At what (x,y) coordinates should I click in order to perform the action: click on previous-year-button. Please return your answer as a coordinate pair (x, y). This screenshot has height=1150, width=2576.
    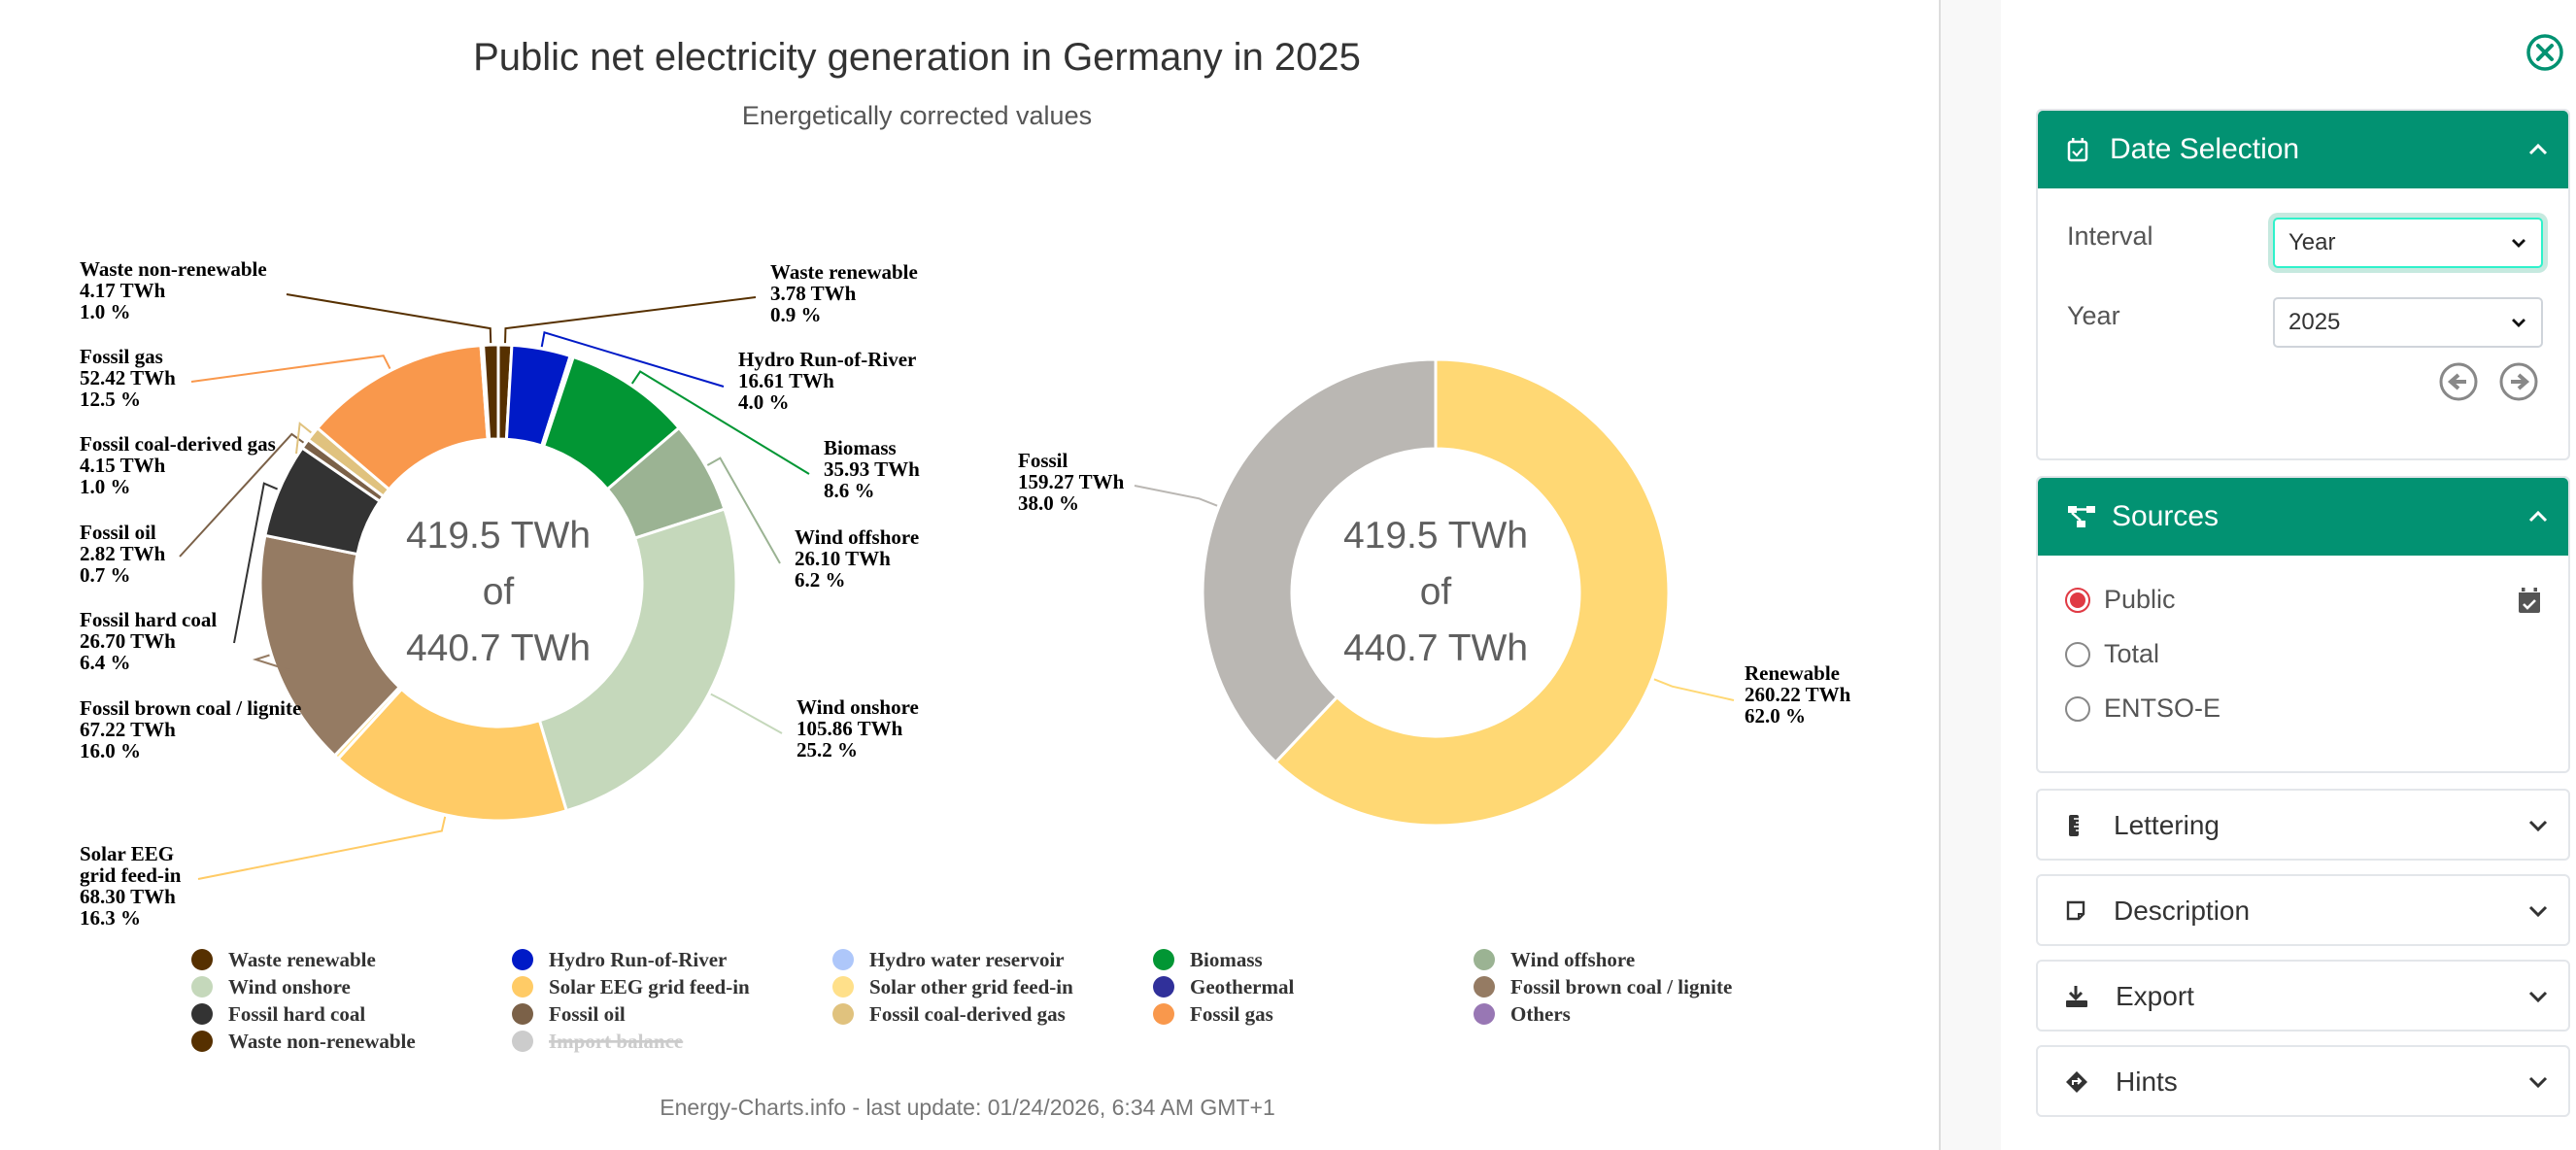
    Looking at the image, I should click on (2458, 381).